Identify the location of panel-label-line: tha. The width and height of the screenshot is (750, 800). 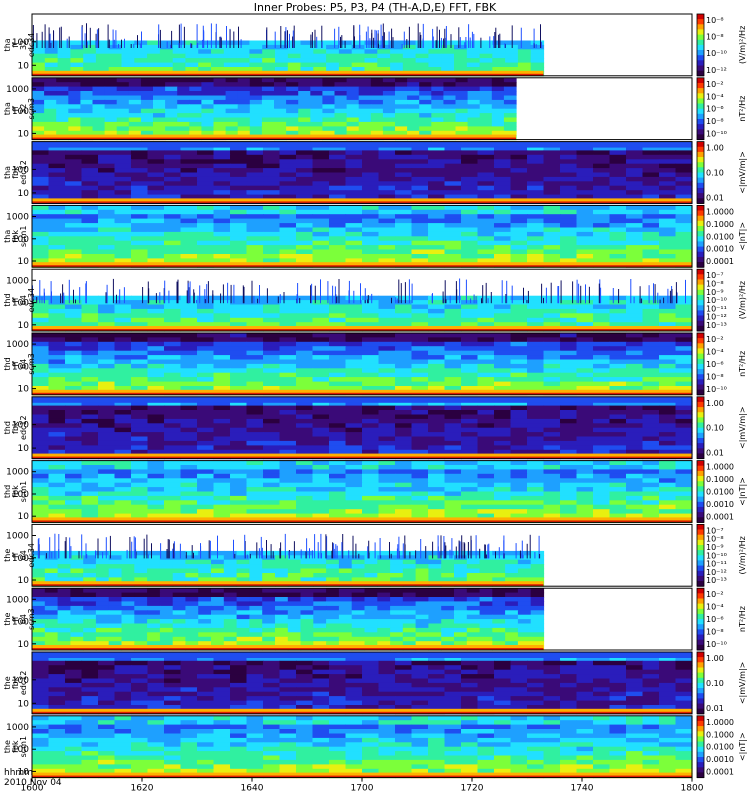
(7, 172).